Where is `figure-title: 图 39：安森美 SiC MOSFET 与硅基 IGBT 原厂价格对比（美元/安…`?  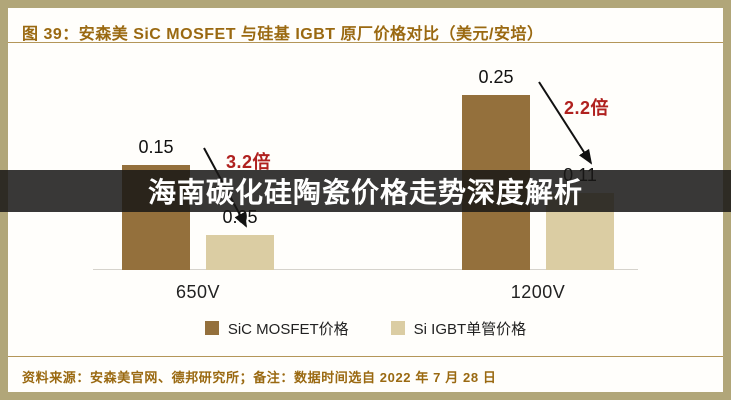 figure-title: 图 39：安森美 SiC MOSFET 与硅基 IGBT 原厂价格对比（美元/安… is located at coordinates (283, 34).